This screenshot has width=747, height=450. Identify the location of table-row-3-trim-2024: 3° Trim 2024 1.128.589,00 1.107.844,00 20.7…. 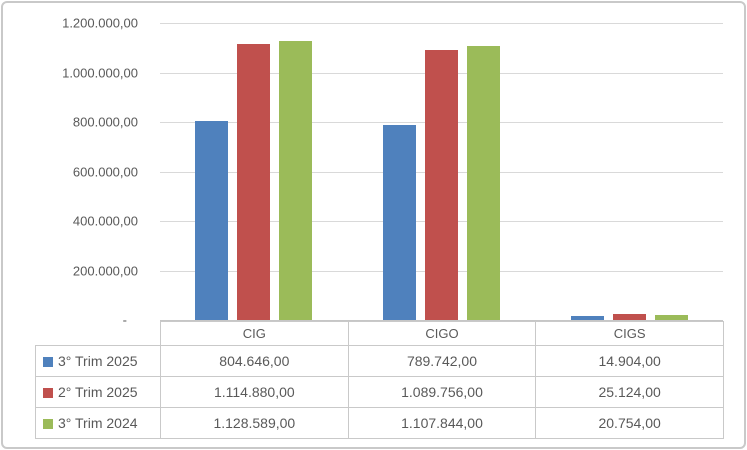
(379, 423).